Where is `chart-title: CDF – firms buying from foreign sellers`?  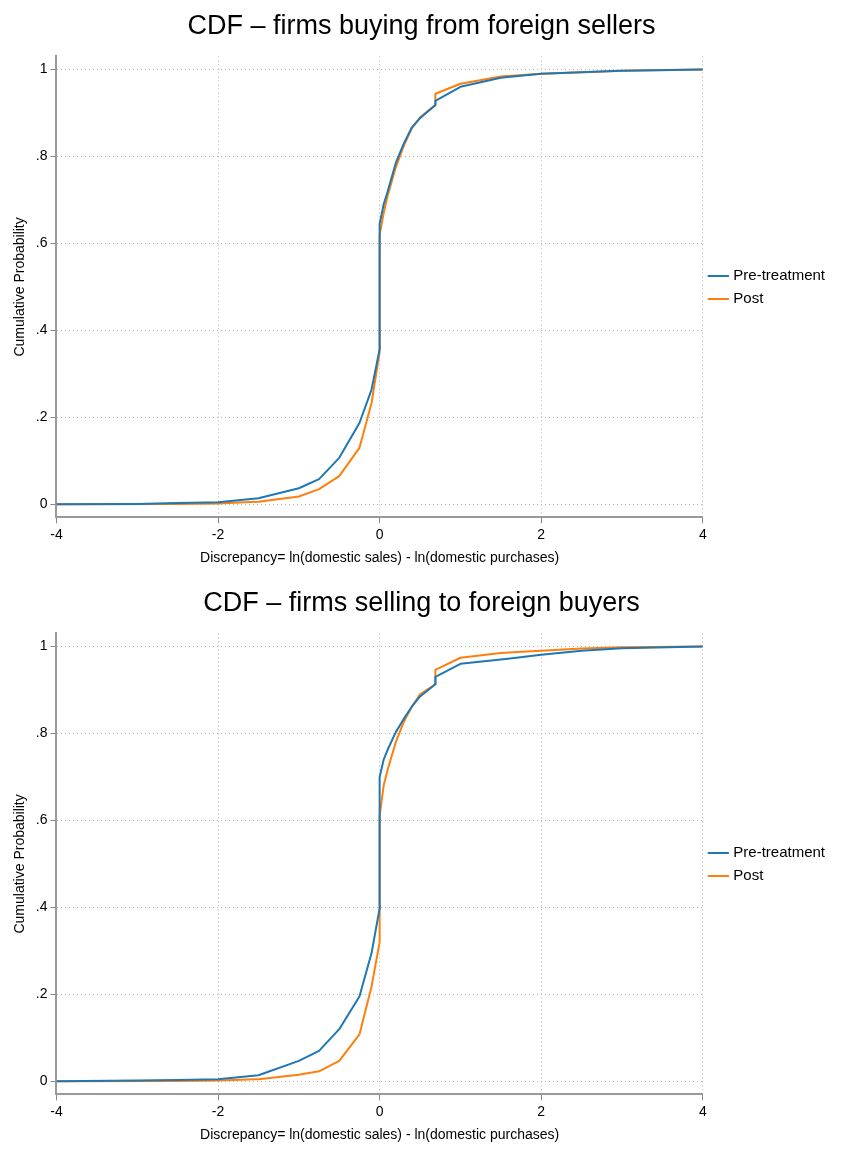
chart-title: CDF – firms buying from foreign sellers is located at coordinates (421, 24).